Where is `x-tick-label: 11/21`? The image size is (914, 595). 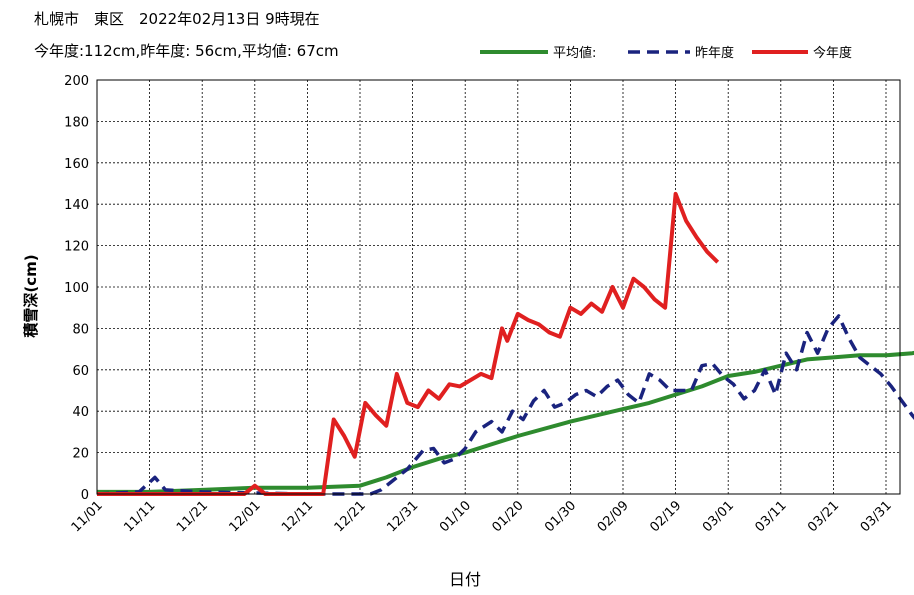
x-tick-label: 11/21 is located at coordinates (192, 516).